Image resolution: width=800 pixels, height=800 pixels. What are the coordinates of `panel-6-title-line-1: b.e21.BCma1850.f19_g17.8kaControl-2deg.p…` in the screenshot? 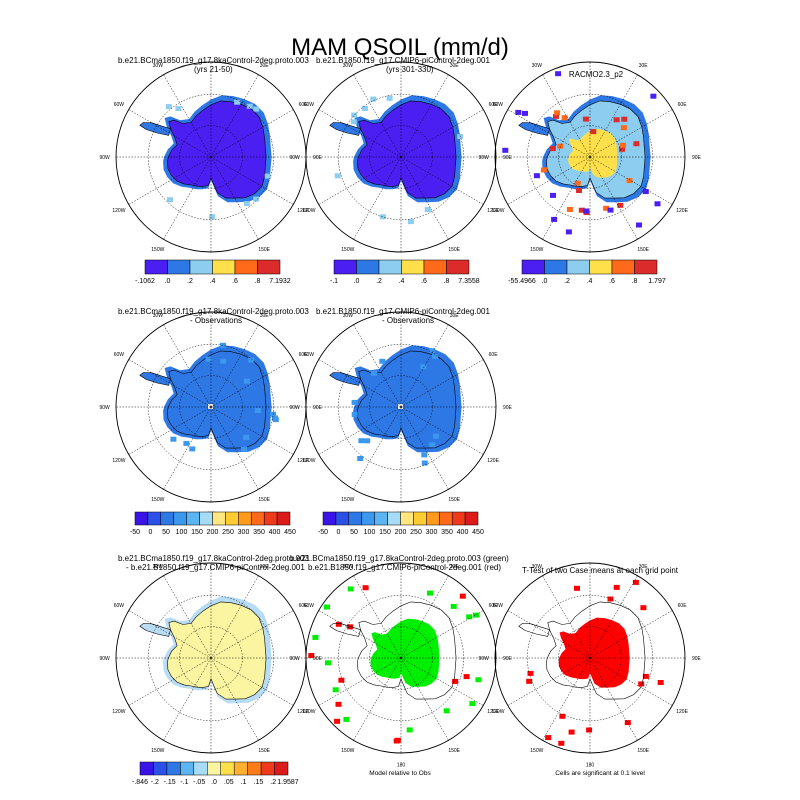 It's located at (213, 558).